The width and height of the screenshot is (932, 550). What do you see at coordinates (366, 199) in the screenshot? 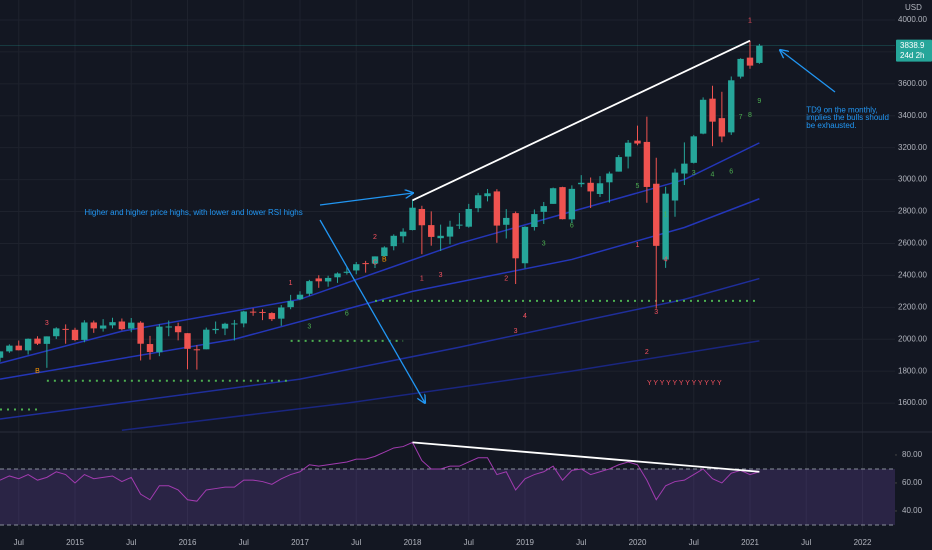
I see `arrow` at bounding box center [366, 199].